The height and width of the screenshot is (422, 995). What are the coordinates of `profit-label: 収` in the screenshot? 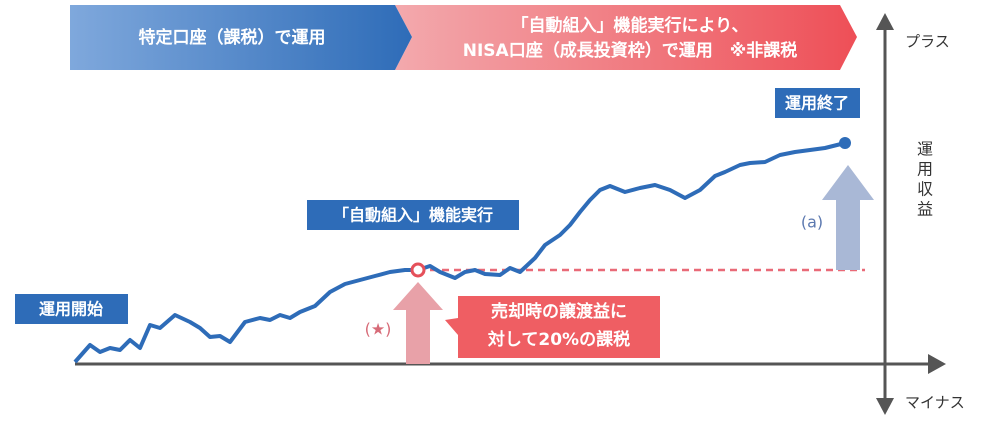 It's located at (925, 189).